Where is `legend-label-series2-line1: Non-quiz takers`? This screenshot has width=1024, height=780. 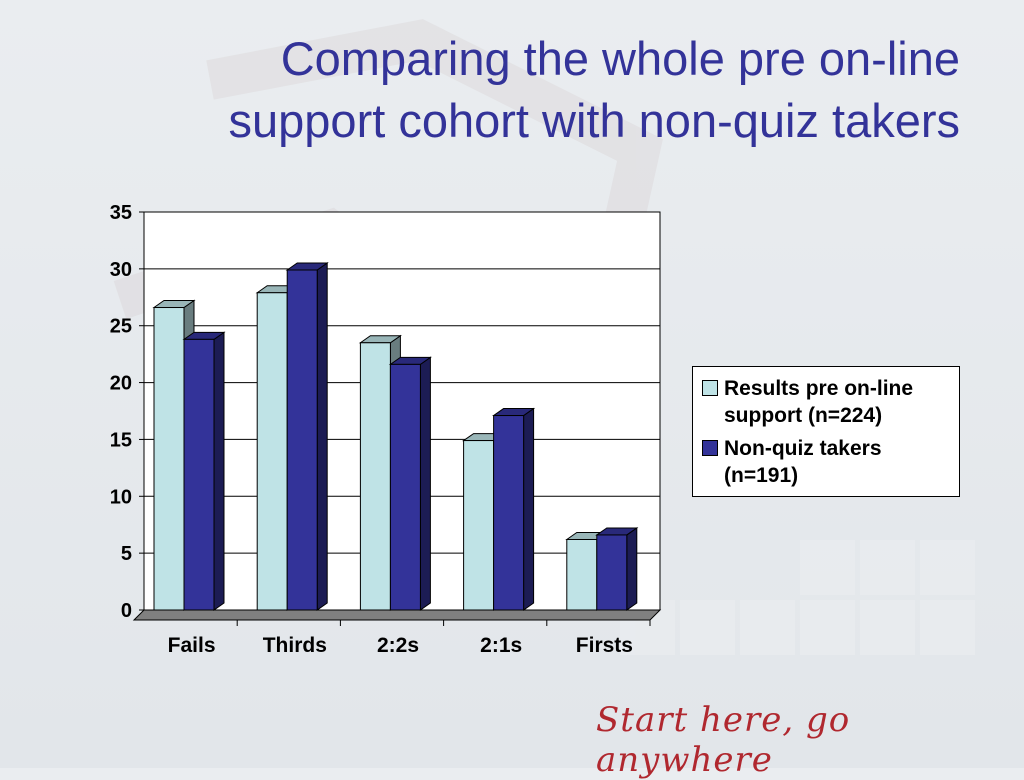
legend-label-series2-line1: Non-quiz takers is located at coordinates (803, 448).